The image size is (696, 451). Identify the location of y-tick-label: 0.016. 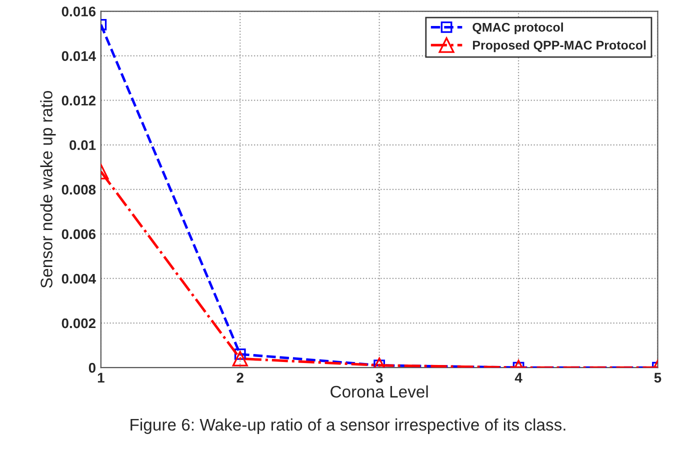
(79, 11).